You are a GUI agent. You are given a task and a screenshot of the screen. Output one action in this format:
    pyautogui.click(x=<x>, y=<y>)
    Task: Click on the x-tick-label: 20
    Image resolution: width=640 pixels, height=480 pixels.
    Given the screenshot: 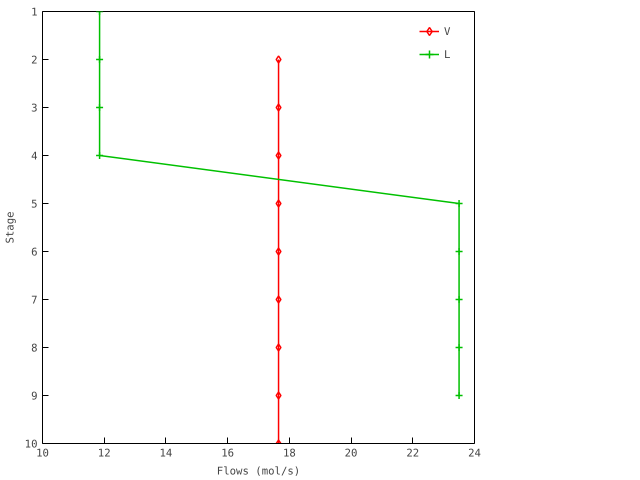 What is the action you would take?
    pyautogui.click(x=351, y=453)
    